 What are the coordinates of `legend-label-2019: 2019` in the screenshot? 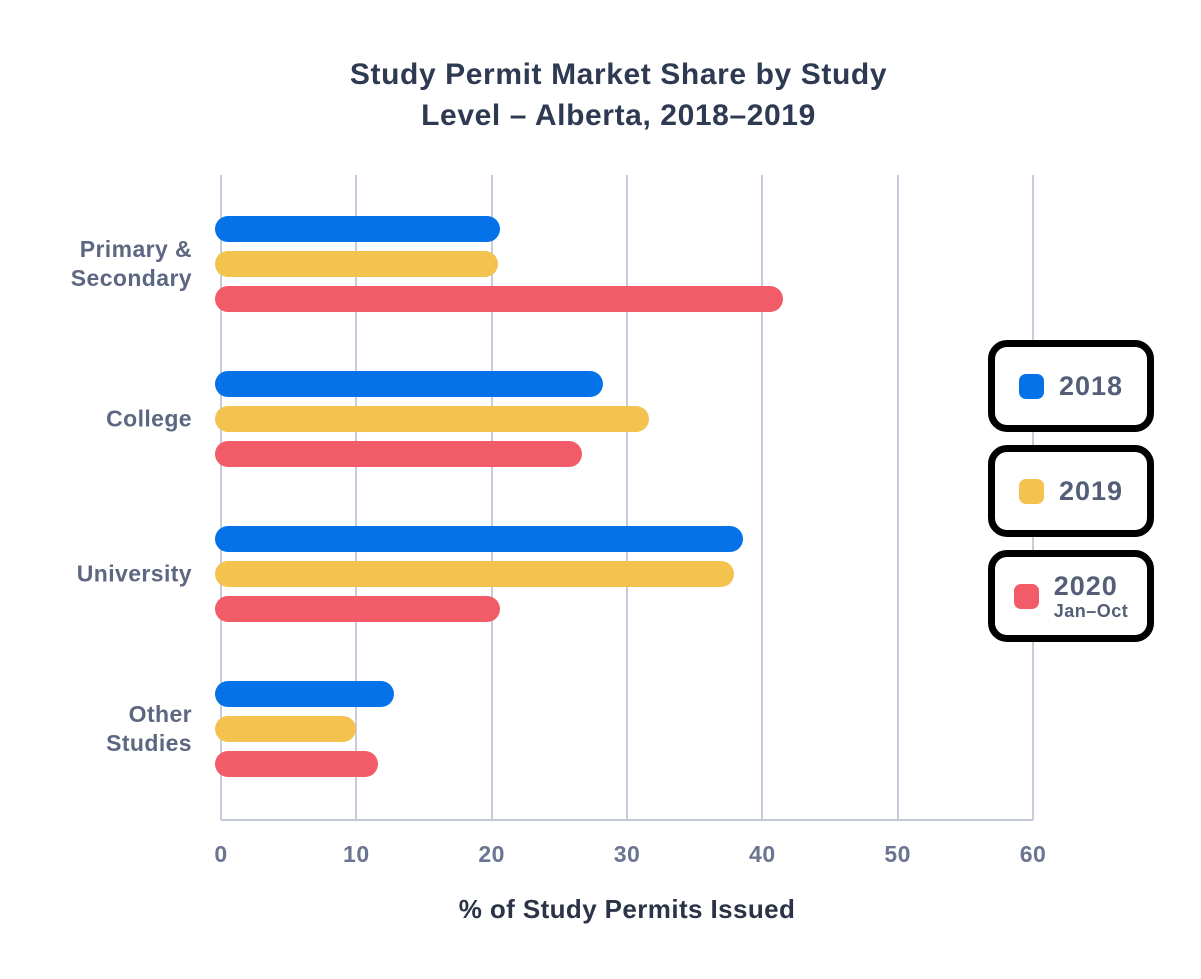 It's located at (1091, 491).